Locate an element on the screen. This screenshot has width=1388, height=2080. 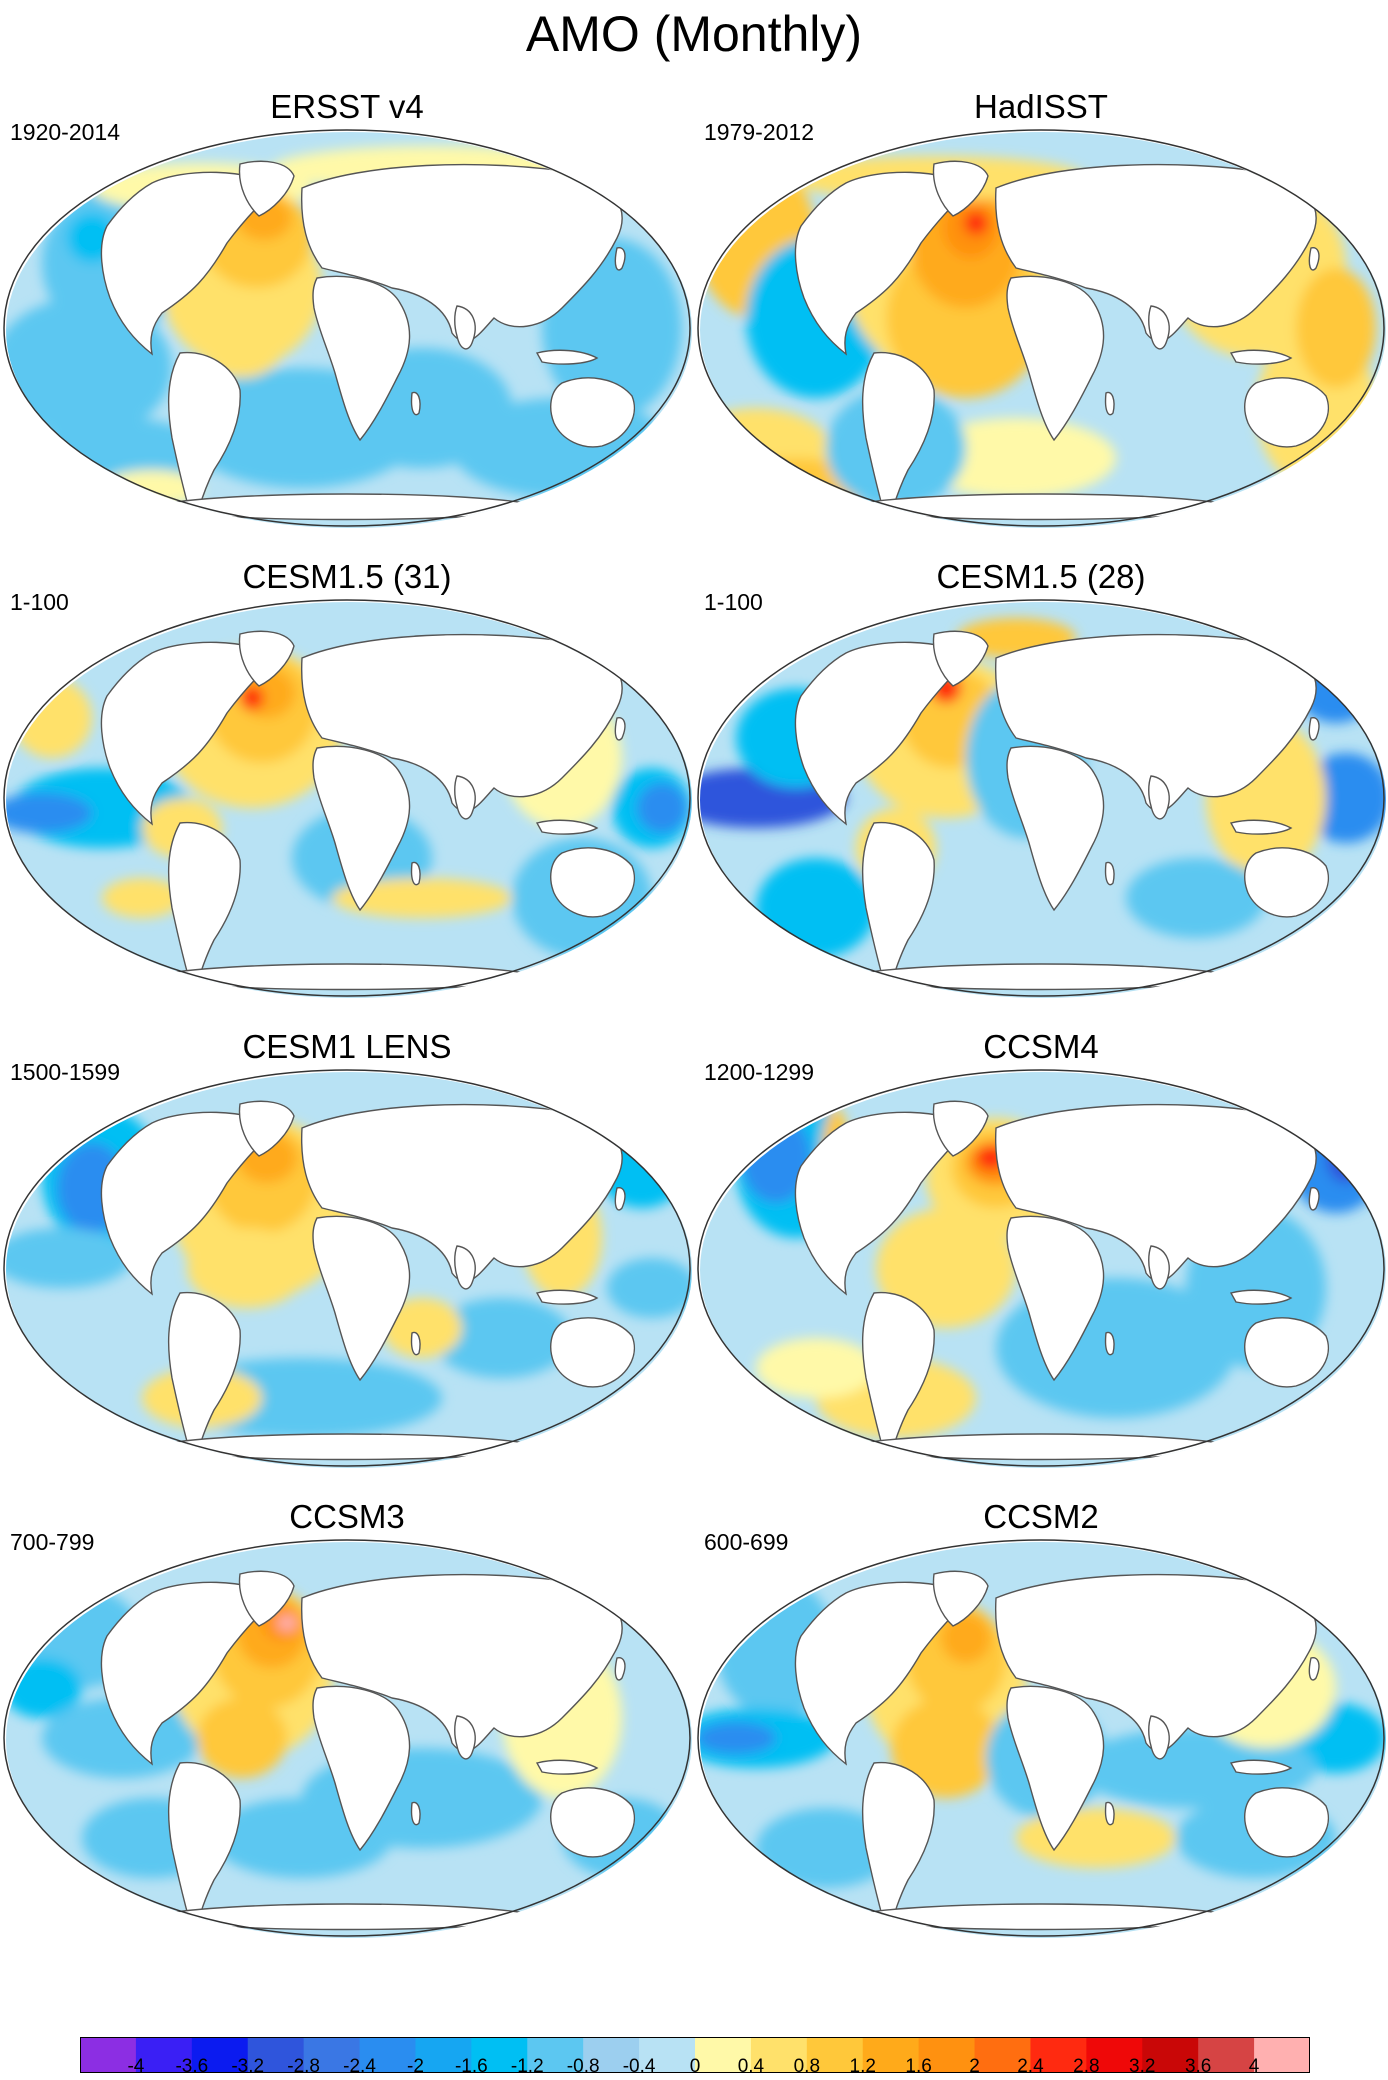
colorbar-label: 0.4 is located at coordinates (751, 2066).